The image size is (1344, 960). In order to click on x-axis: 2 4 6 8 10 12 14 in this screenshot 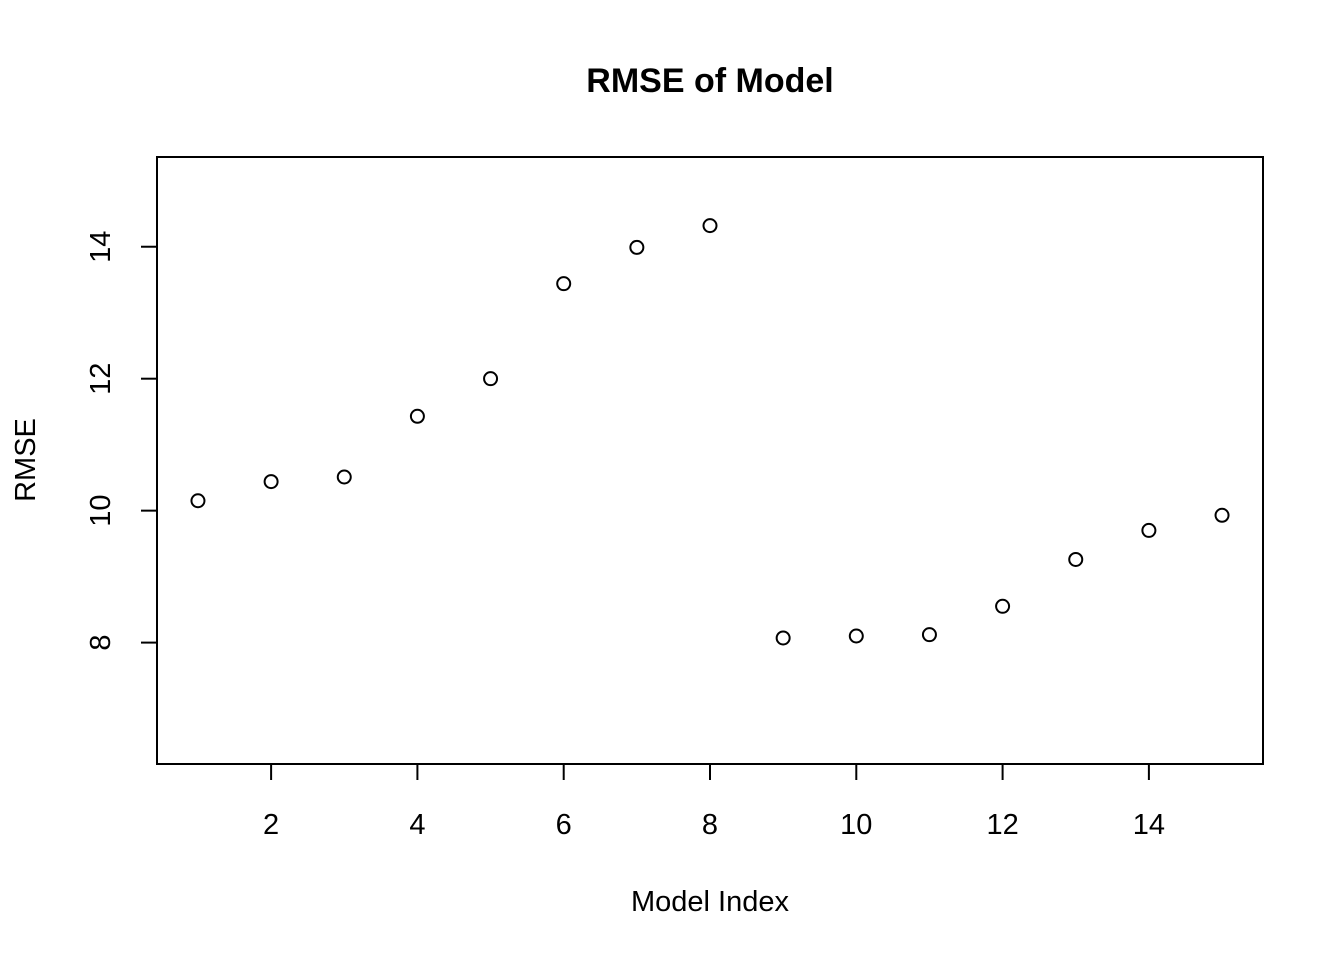, I will do `click(714, 802)`.